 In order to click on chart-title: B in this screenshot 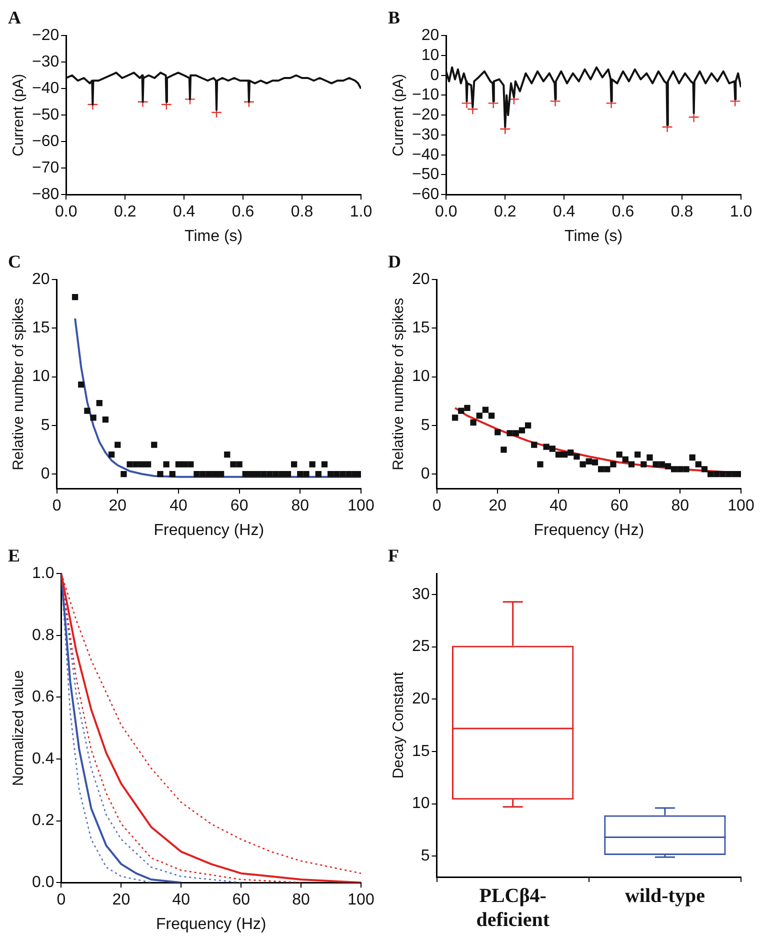, I will do `click(394, 17)`.